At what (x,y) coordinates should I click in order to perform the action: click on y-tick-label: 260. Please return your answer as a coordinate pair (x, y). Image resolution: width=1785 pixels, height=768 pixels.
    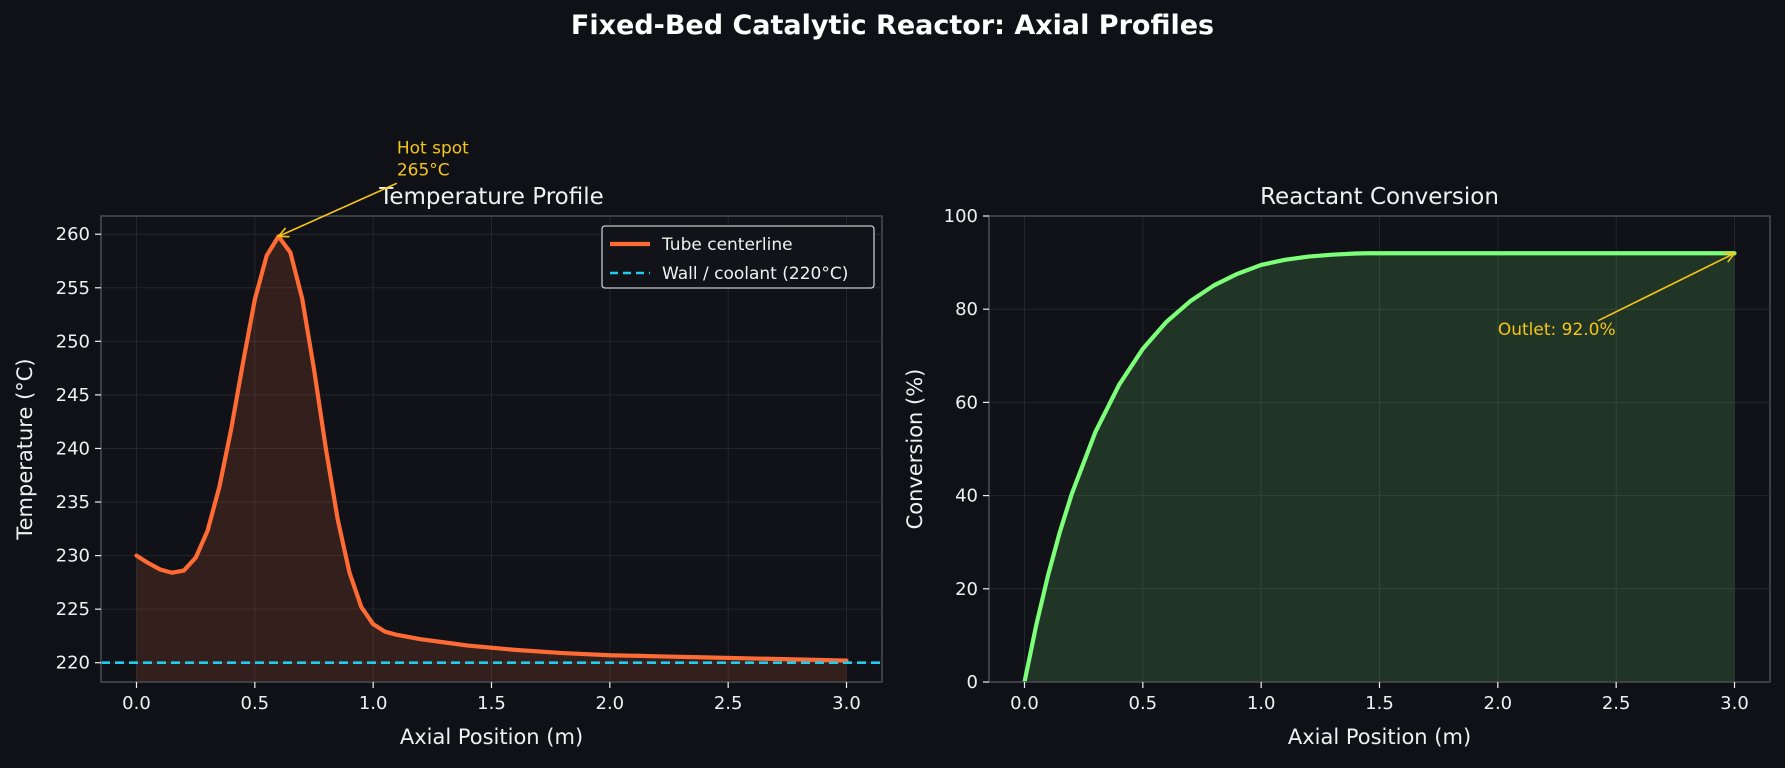
    Looking at the image, I should click on (73, 234).